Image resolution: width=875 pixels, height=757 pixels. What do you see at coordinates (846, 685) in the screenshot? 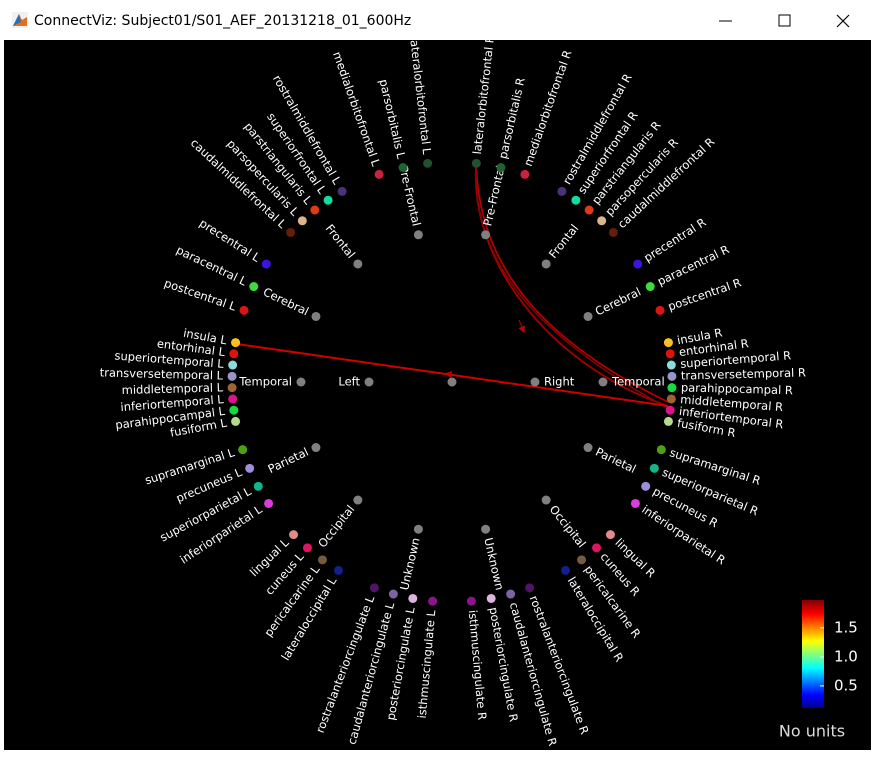
I see `colorbar-tick-label: 0.5` at bounding box center [846, 685].